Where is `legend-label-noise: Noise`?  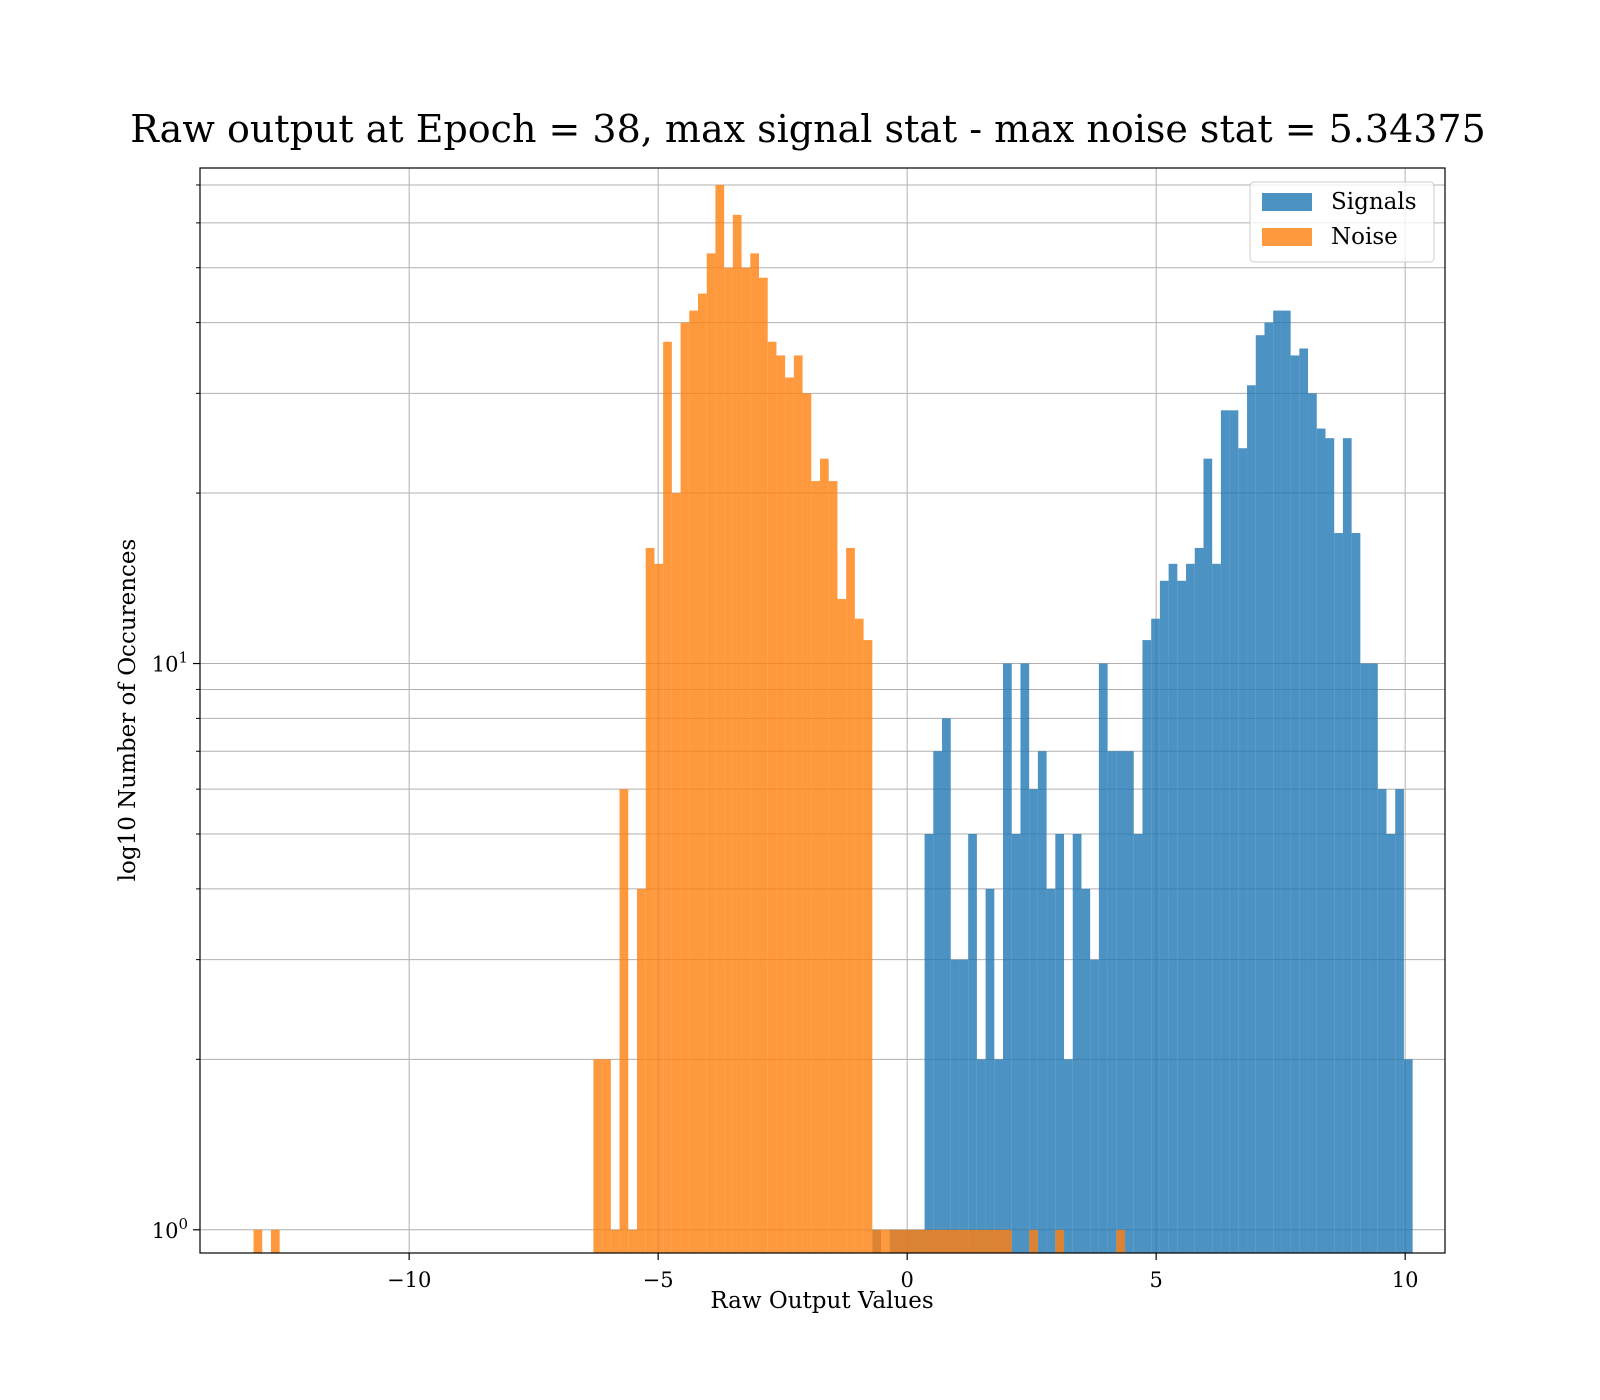
legend-label-noise: Noise is located at coordinates (1364, 237).